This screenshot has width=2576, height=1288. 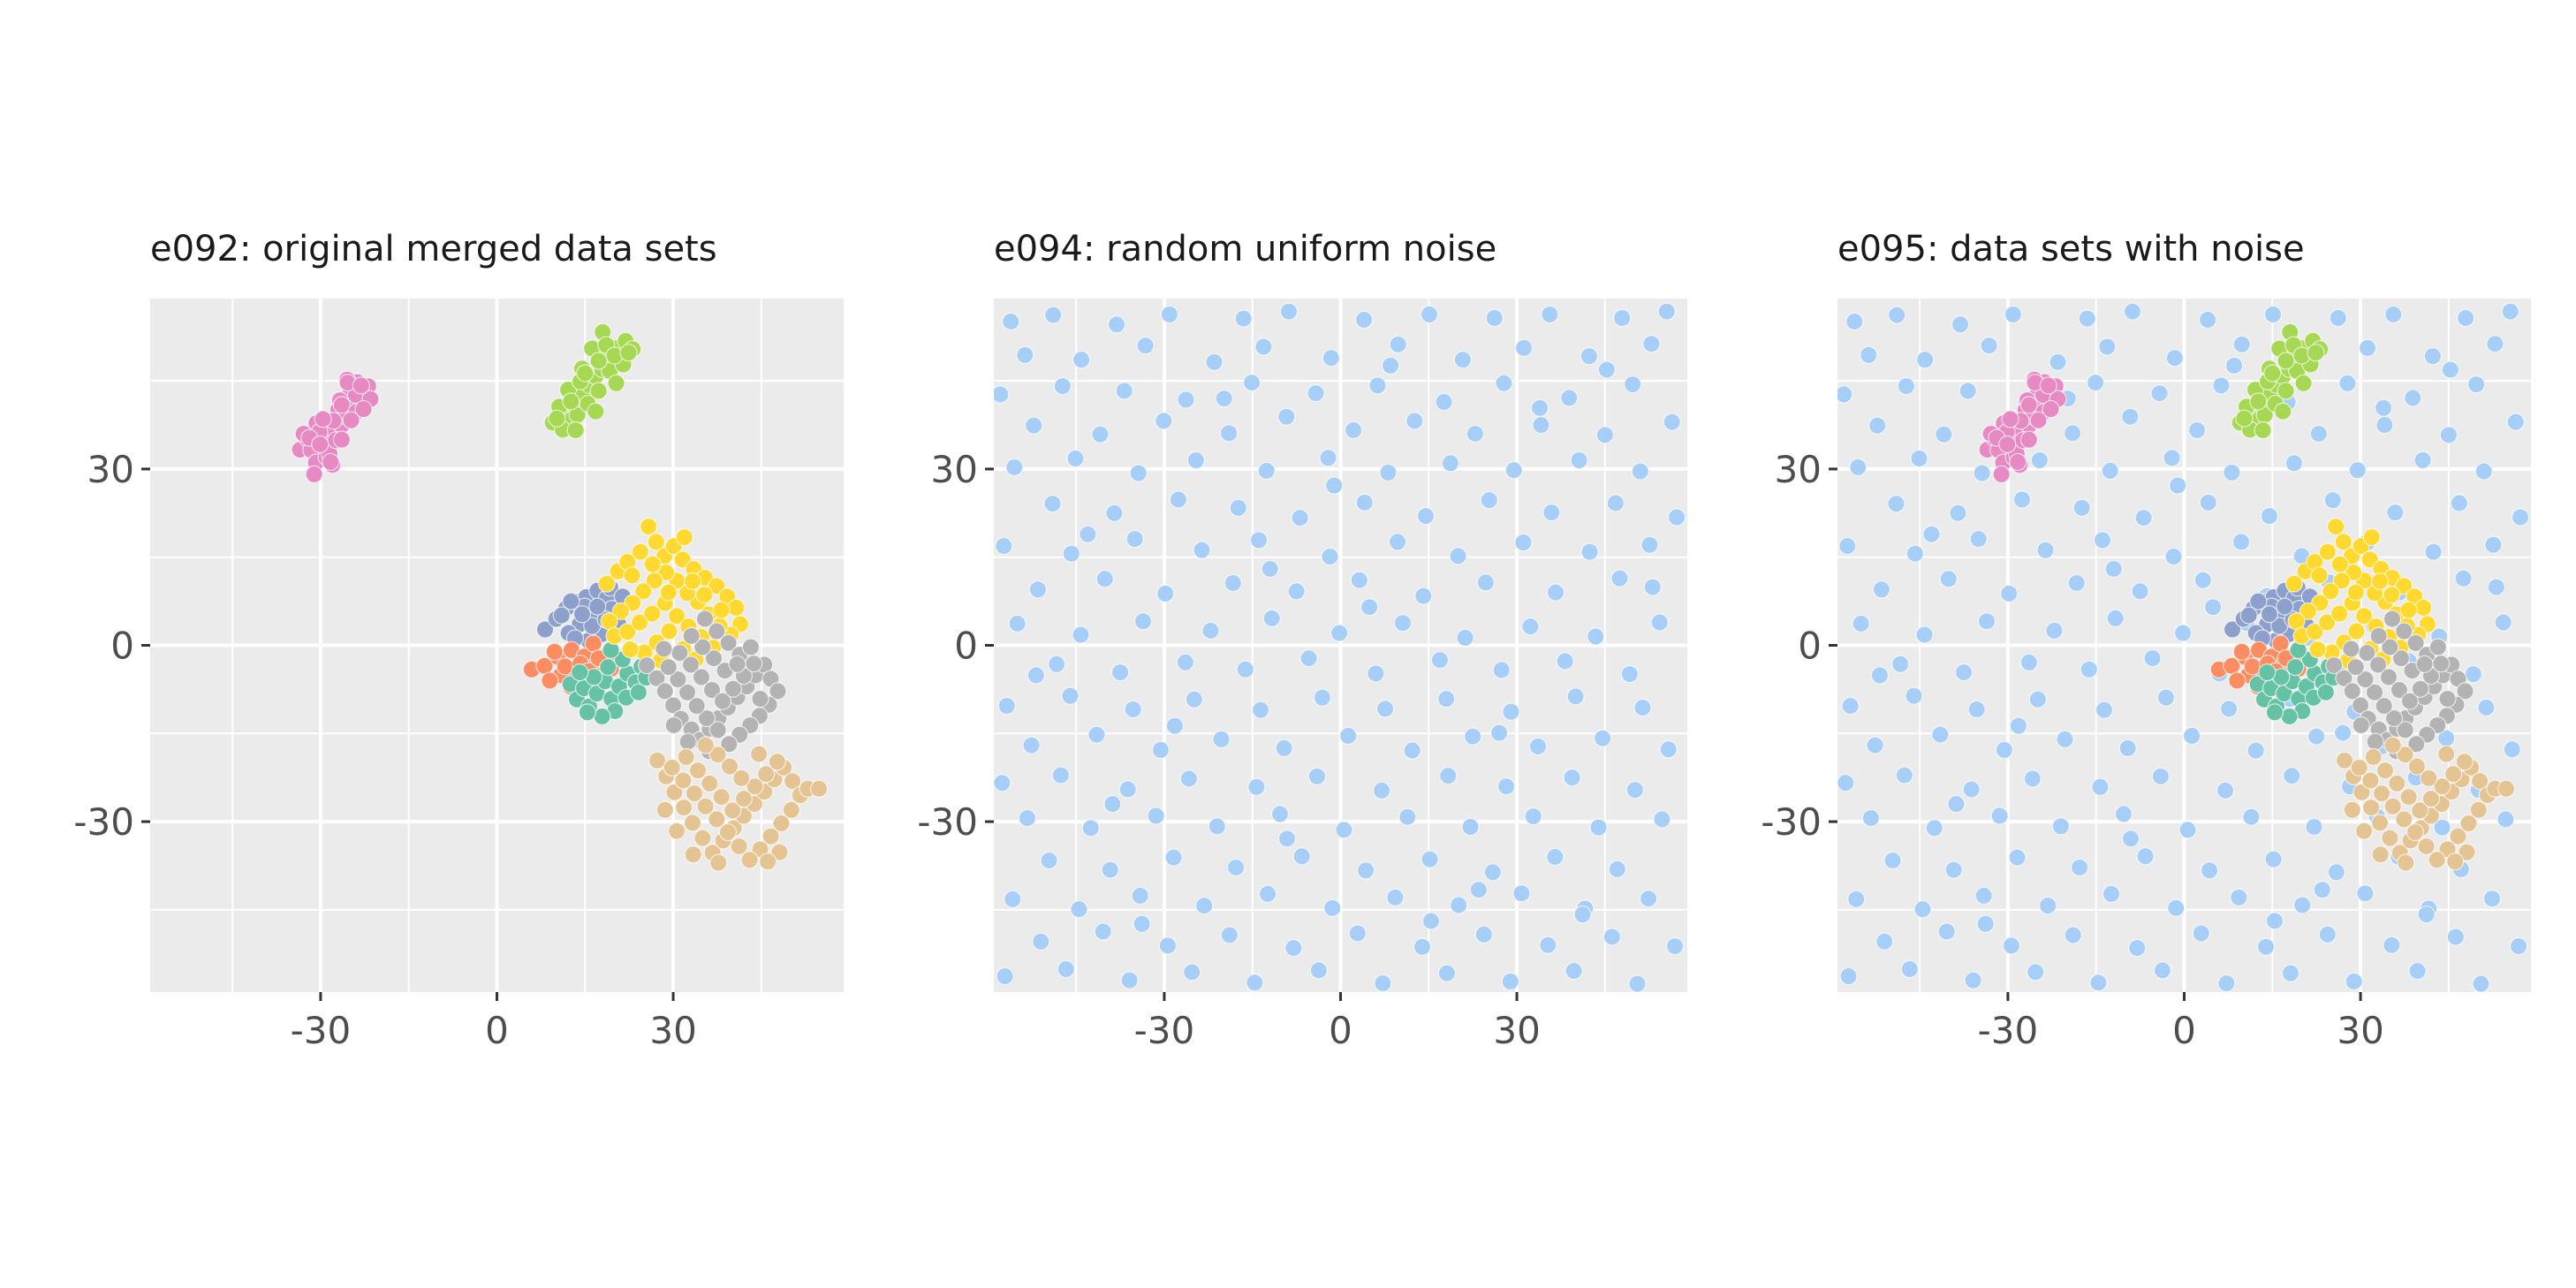 What do you see at coordinates (545, 630) in the screenshot?
I see `data-point-blue` at bounding box center [545, 630].